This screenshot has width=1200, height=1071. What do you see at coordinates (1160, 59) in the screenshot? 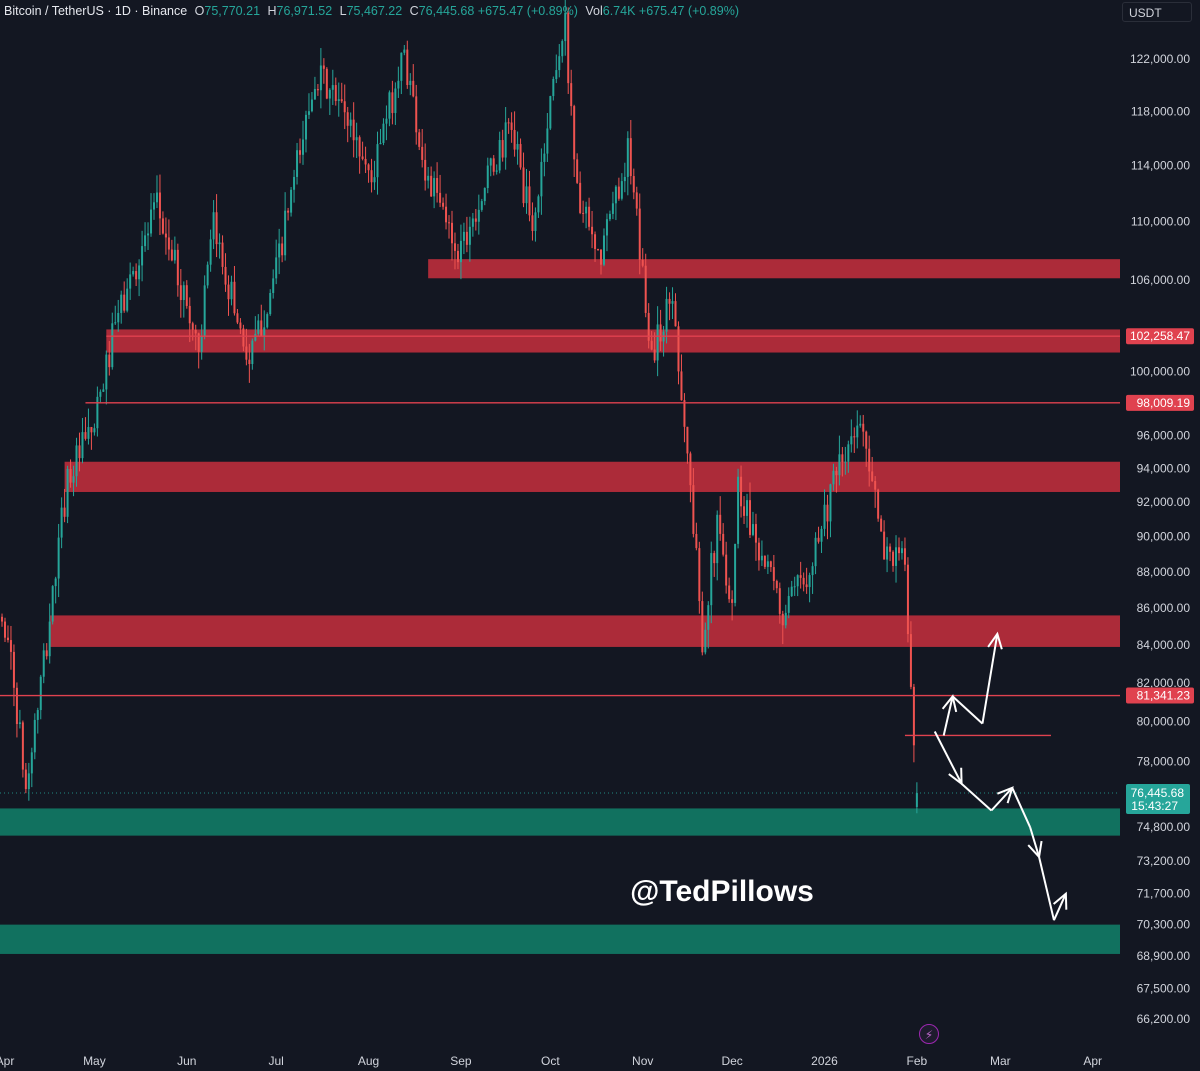
I see `y-tick-label: 122,000.00` at bounding box center [1160, 59].